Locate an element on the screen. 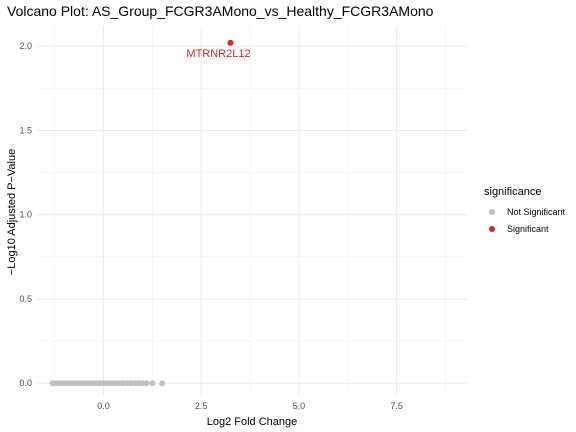 The image size is (576, 432). legend-label: Significant is located at coordinates (528, 229).